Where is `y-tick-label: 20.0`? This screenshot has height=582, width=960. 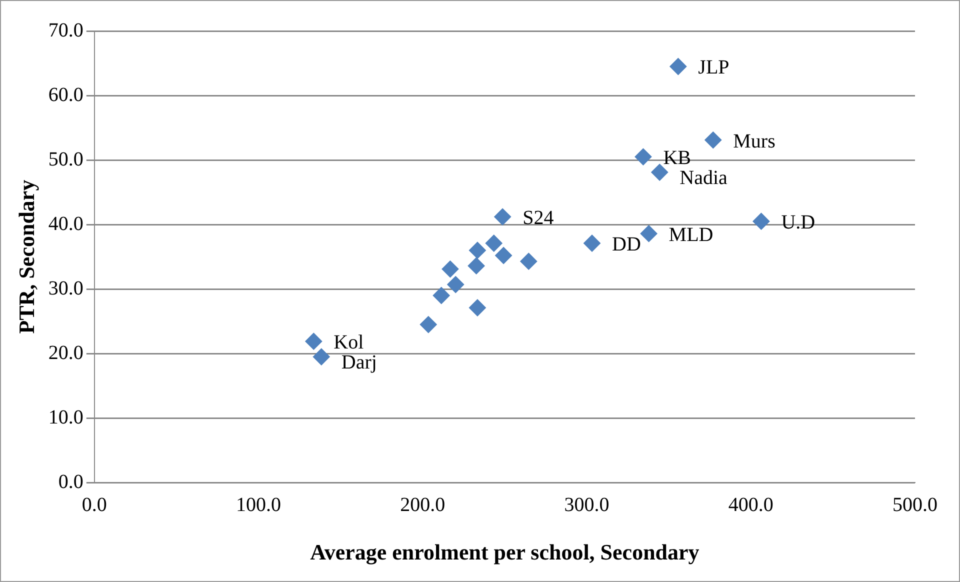 y-tick-label: 20.0 is located at coordinates (66, 353).